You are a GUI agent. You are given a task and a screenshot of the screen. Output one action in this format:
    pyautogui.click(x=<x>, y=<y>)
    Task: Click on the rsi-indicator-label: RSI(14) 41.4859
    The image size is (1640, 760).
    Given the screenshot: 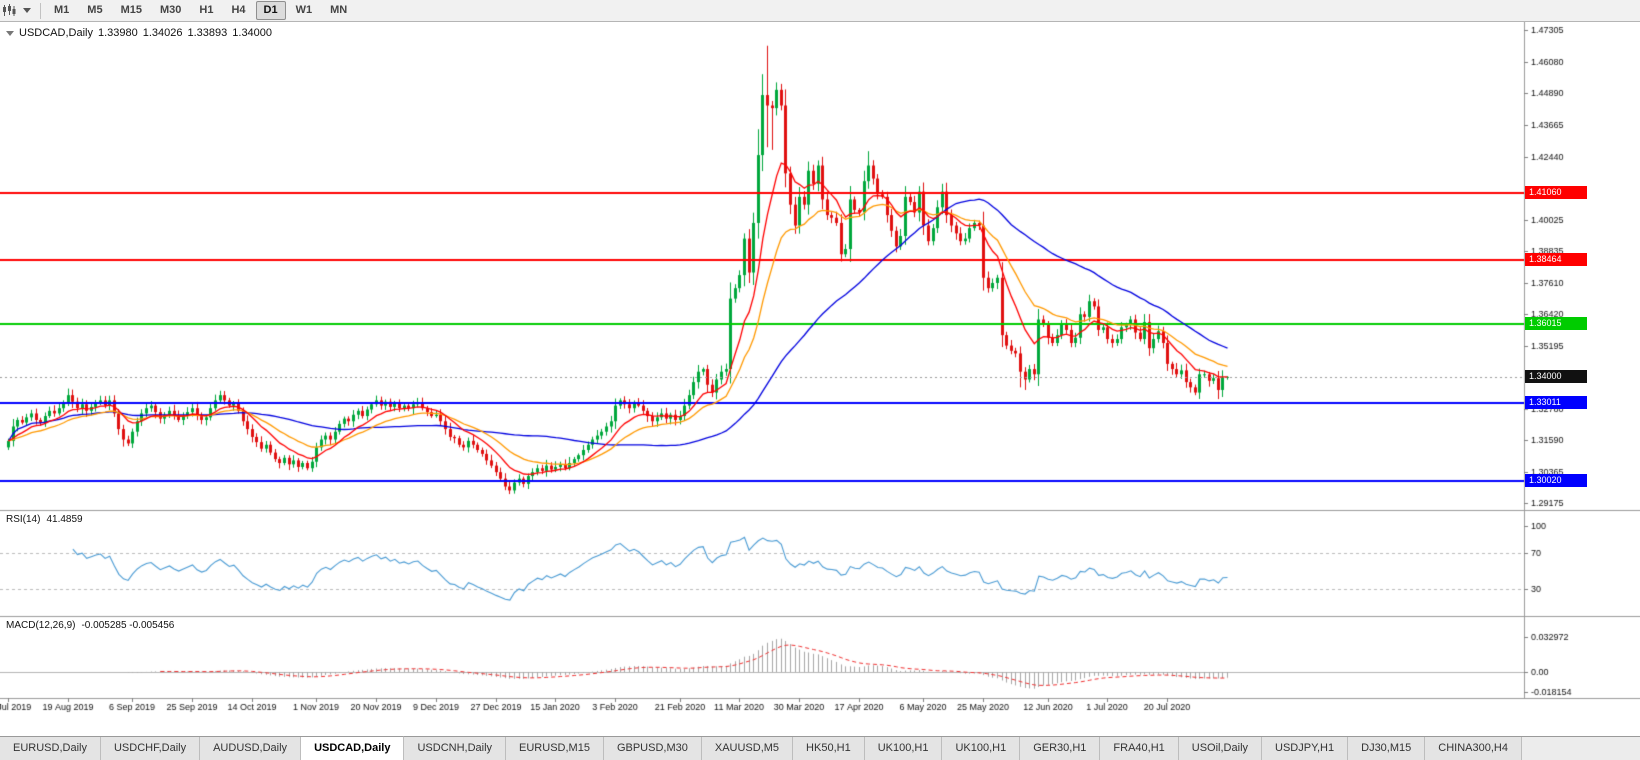 What is the action you would take?
    pyautogui.click(x=47, y=519)
    